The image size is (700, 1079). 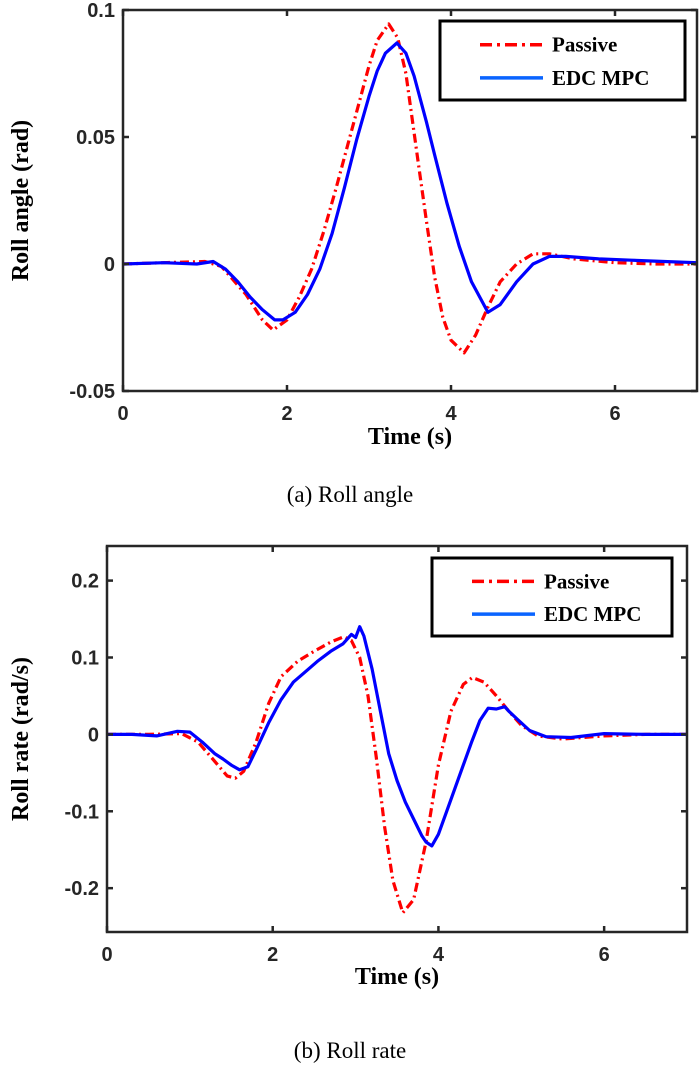 What do you see at coordinates (350, 494) in the screenshot?
I see `roll-angle-caption: (a) Roll angle` at bounding box center [350, 494].